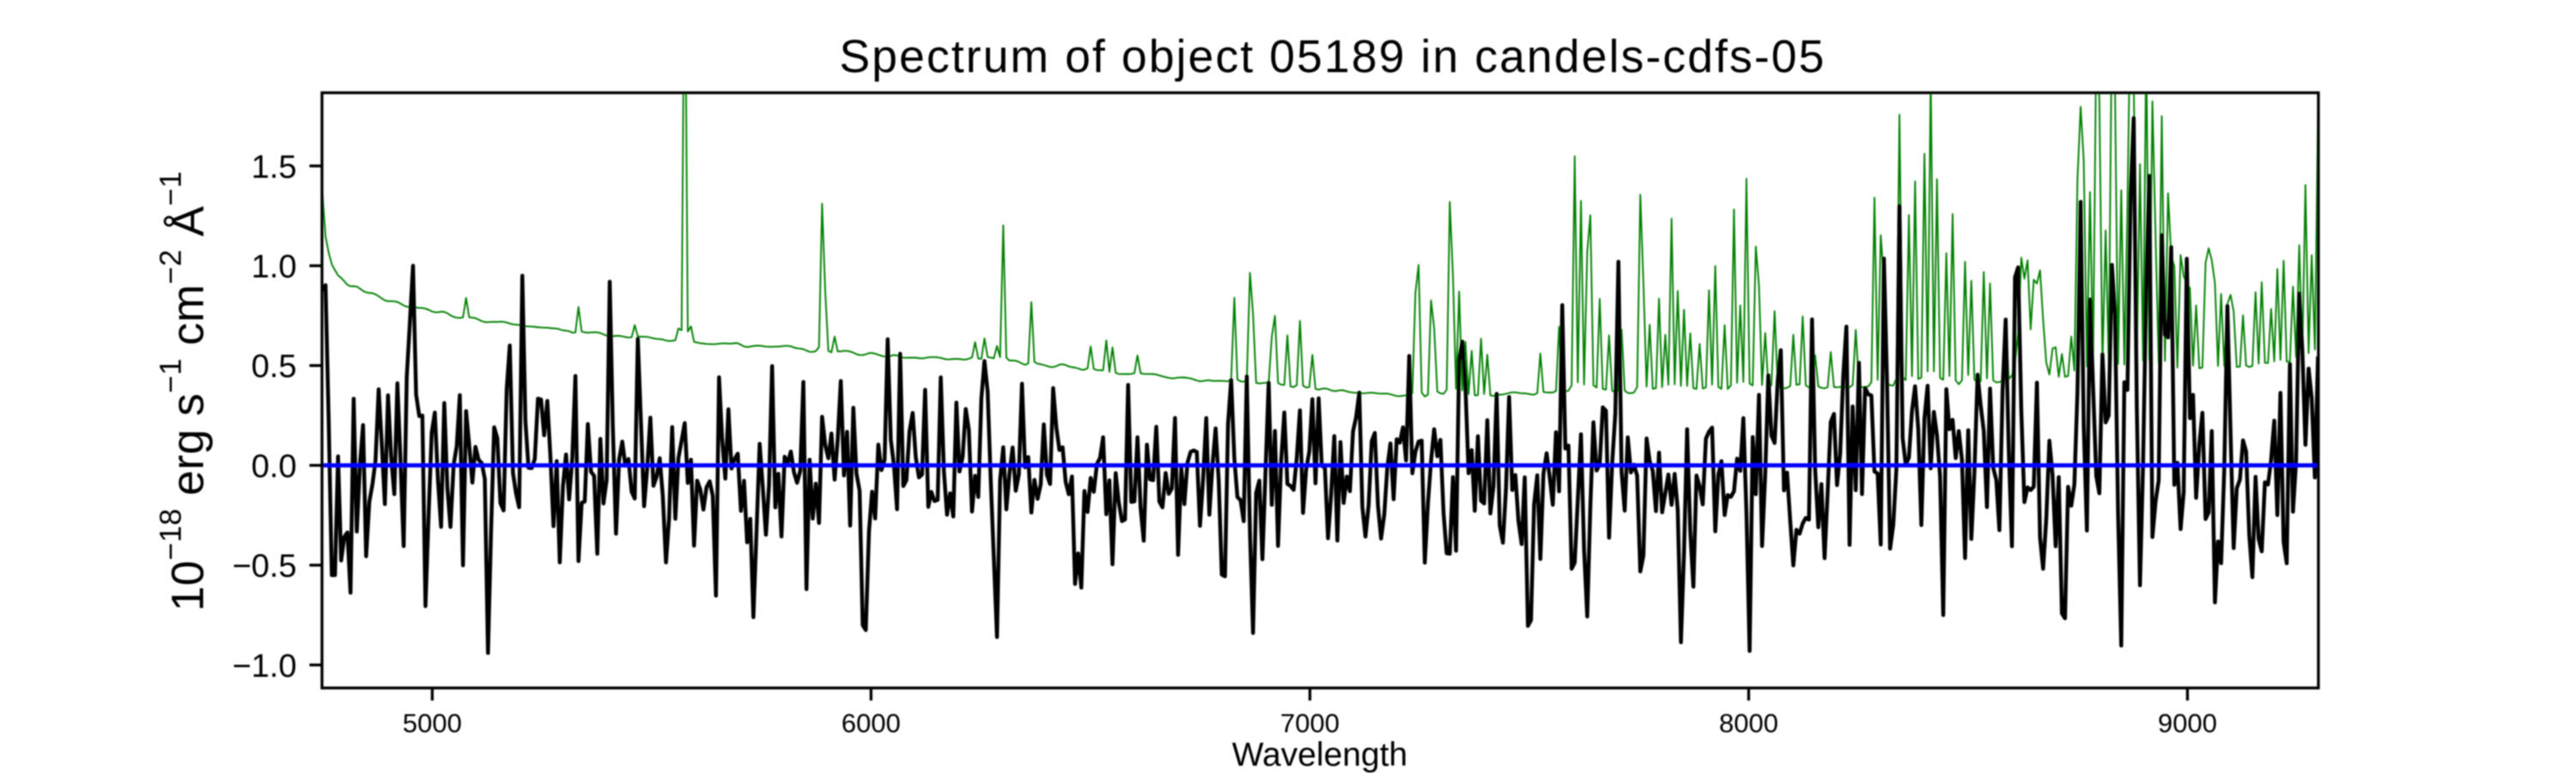  I want to click on svg-text: Wavelength, so click(1320, 755).